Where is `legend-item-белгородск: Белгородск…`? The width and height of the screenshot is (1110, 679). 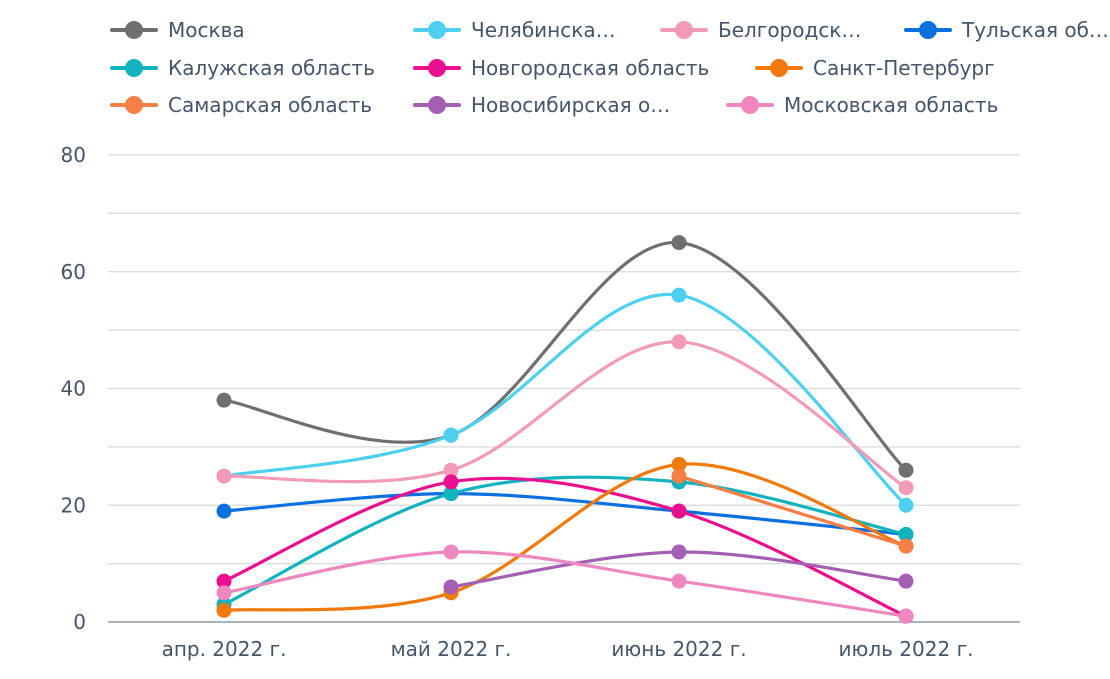 legend-item-белгородск: Белгородск… is located at coordinates (760, 30).